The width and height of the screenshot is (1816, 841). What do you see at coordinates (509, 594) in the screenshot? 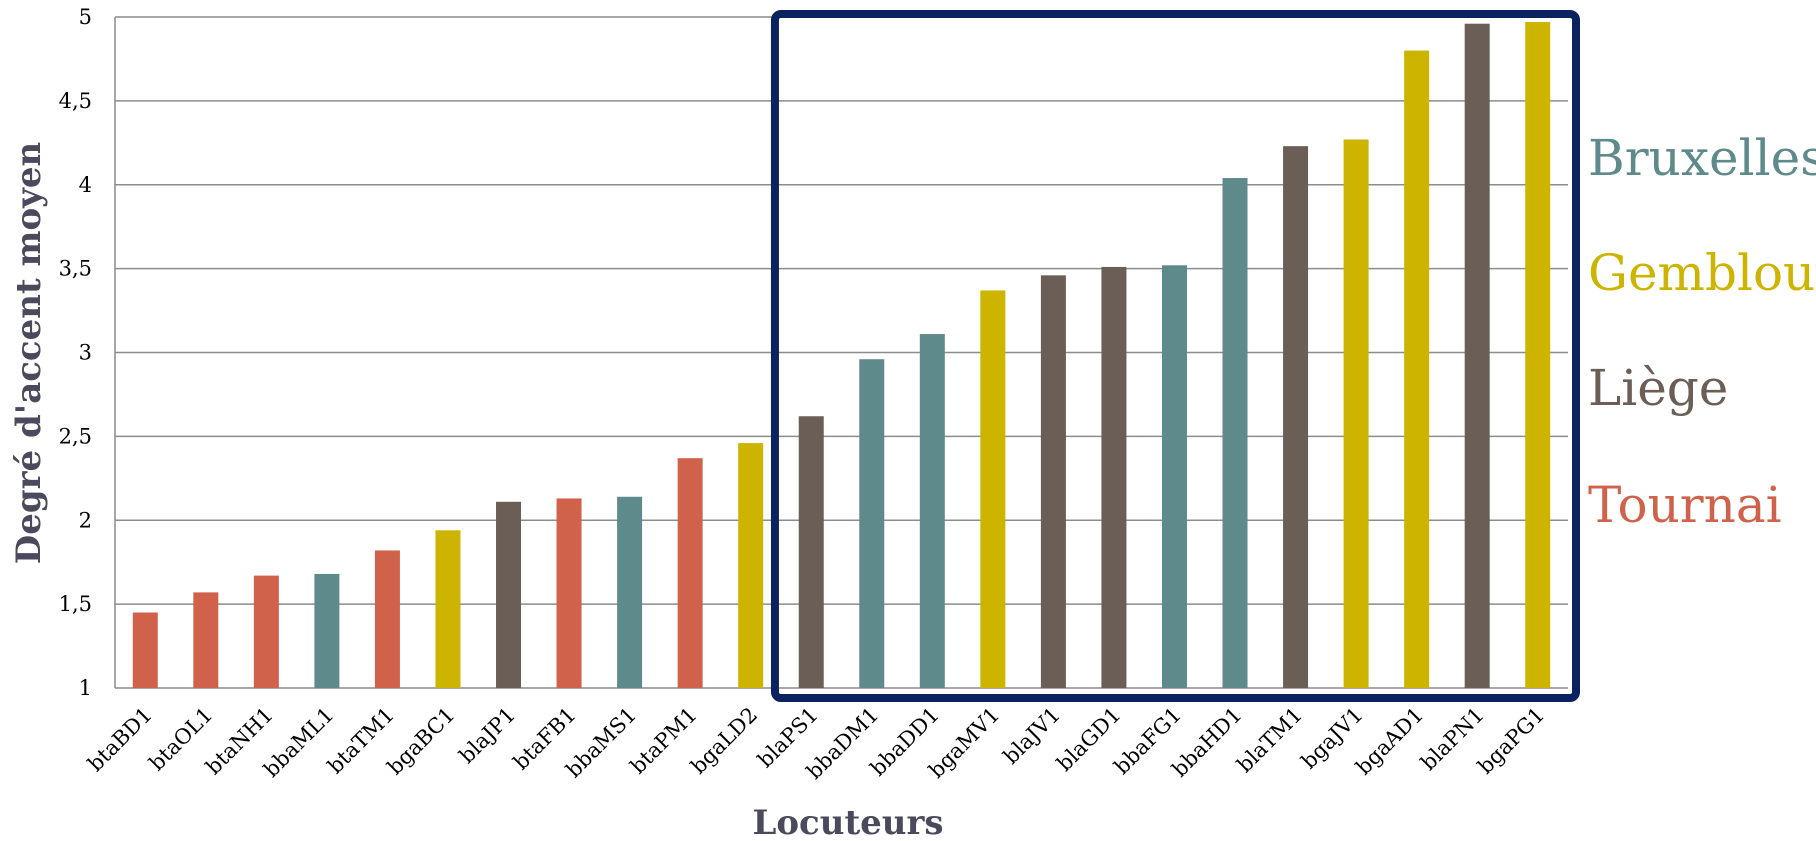
I see `bar-blaJP1` at bounding box center [509, 594].